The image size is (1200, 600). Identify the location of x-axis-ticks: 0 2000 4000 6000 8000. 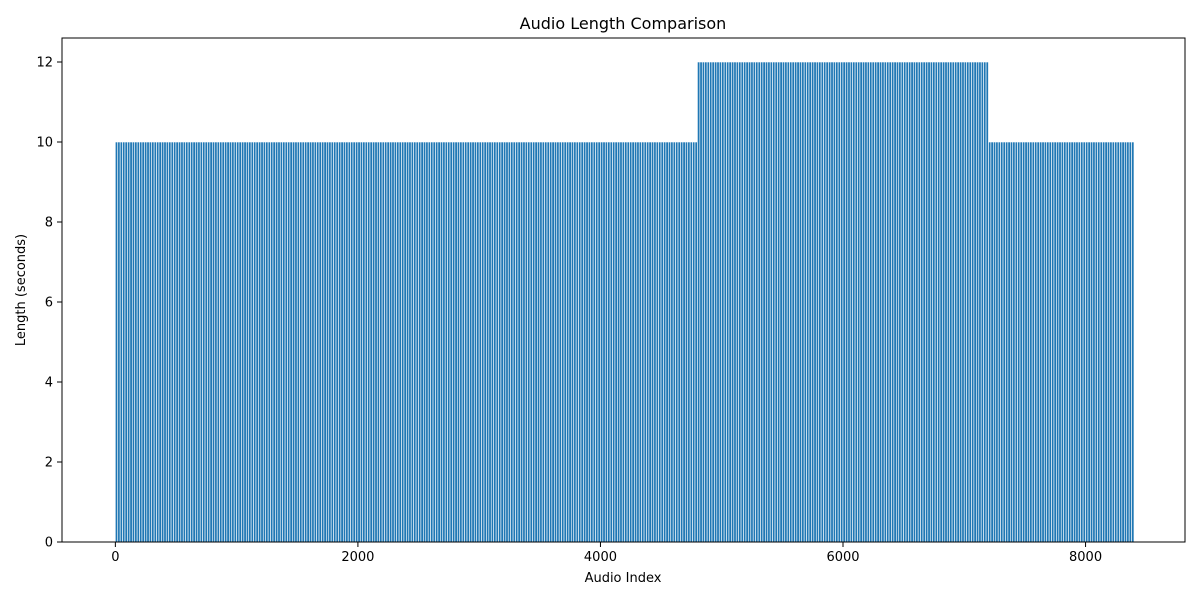
(606, 553).